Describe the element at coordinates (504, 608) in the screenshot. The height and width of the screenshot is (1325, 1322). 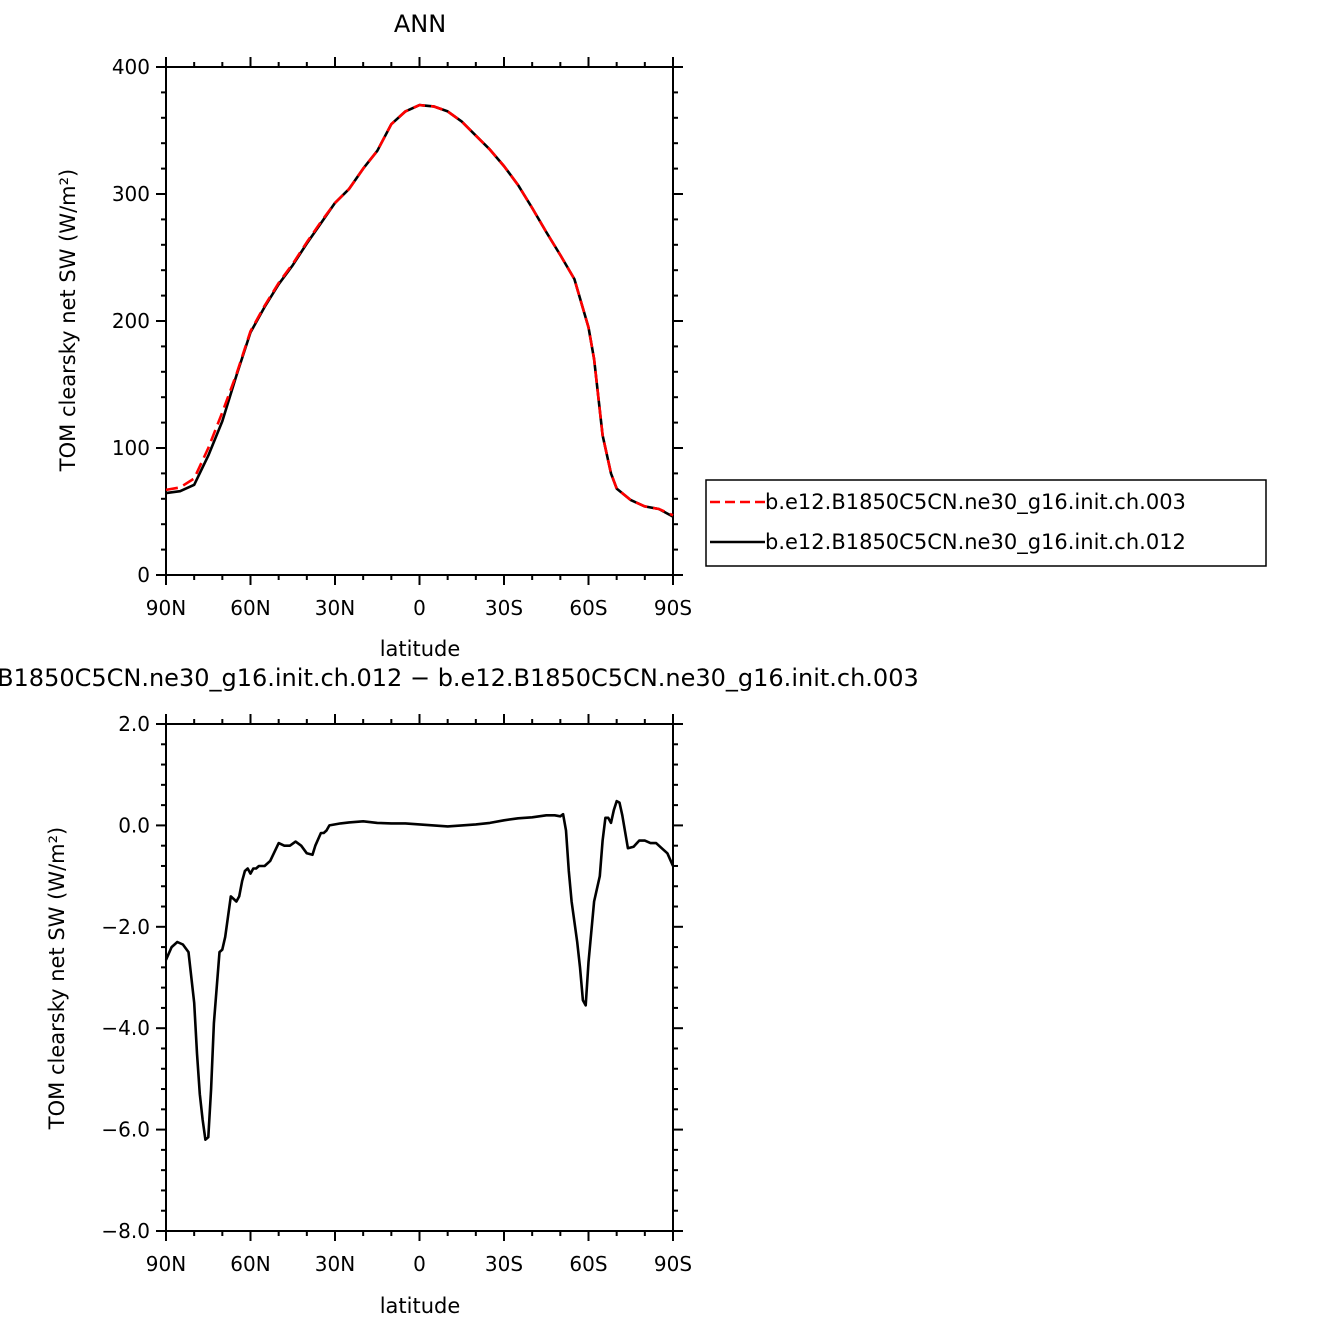
I see `top-x-tick-label: 30S` at that location.